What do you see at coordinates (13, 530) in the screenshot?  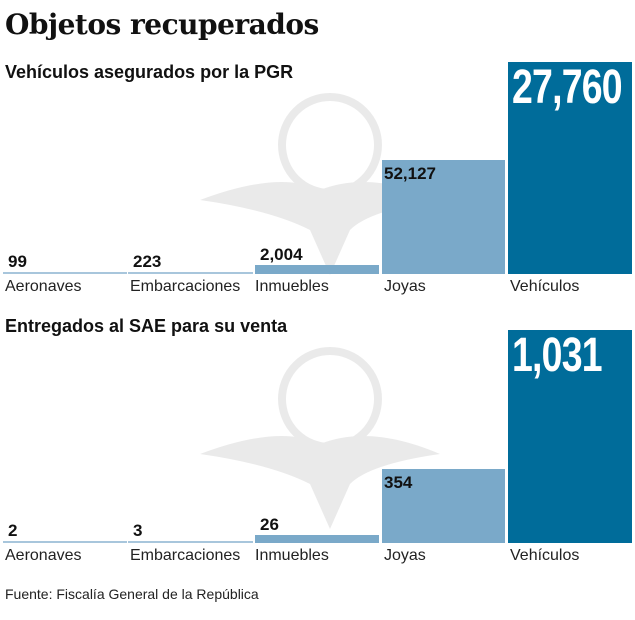 I see `value-label: 2` at bounding box center [13, 530].